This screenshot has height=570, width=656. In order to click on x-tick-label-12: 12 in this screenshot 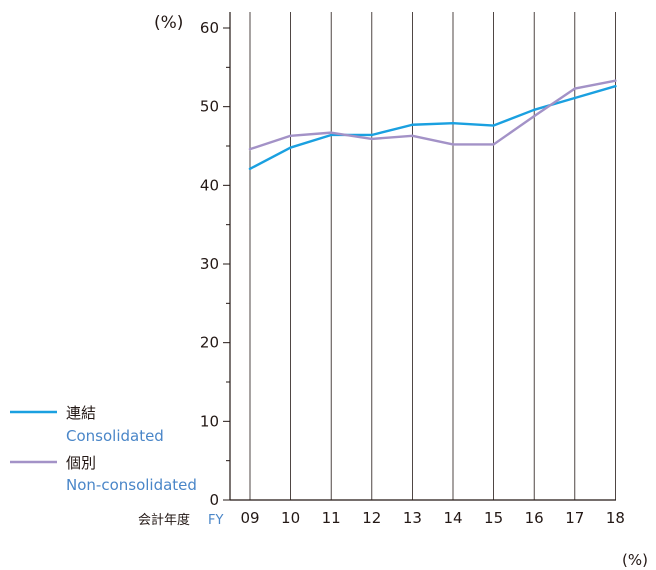, I will do `click(371, 518)`.